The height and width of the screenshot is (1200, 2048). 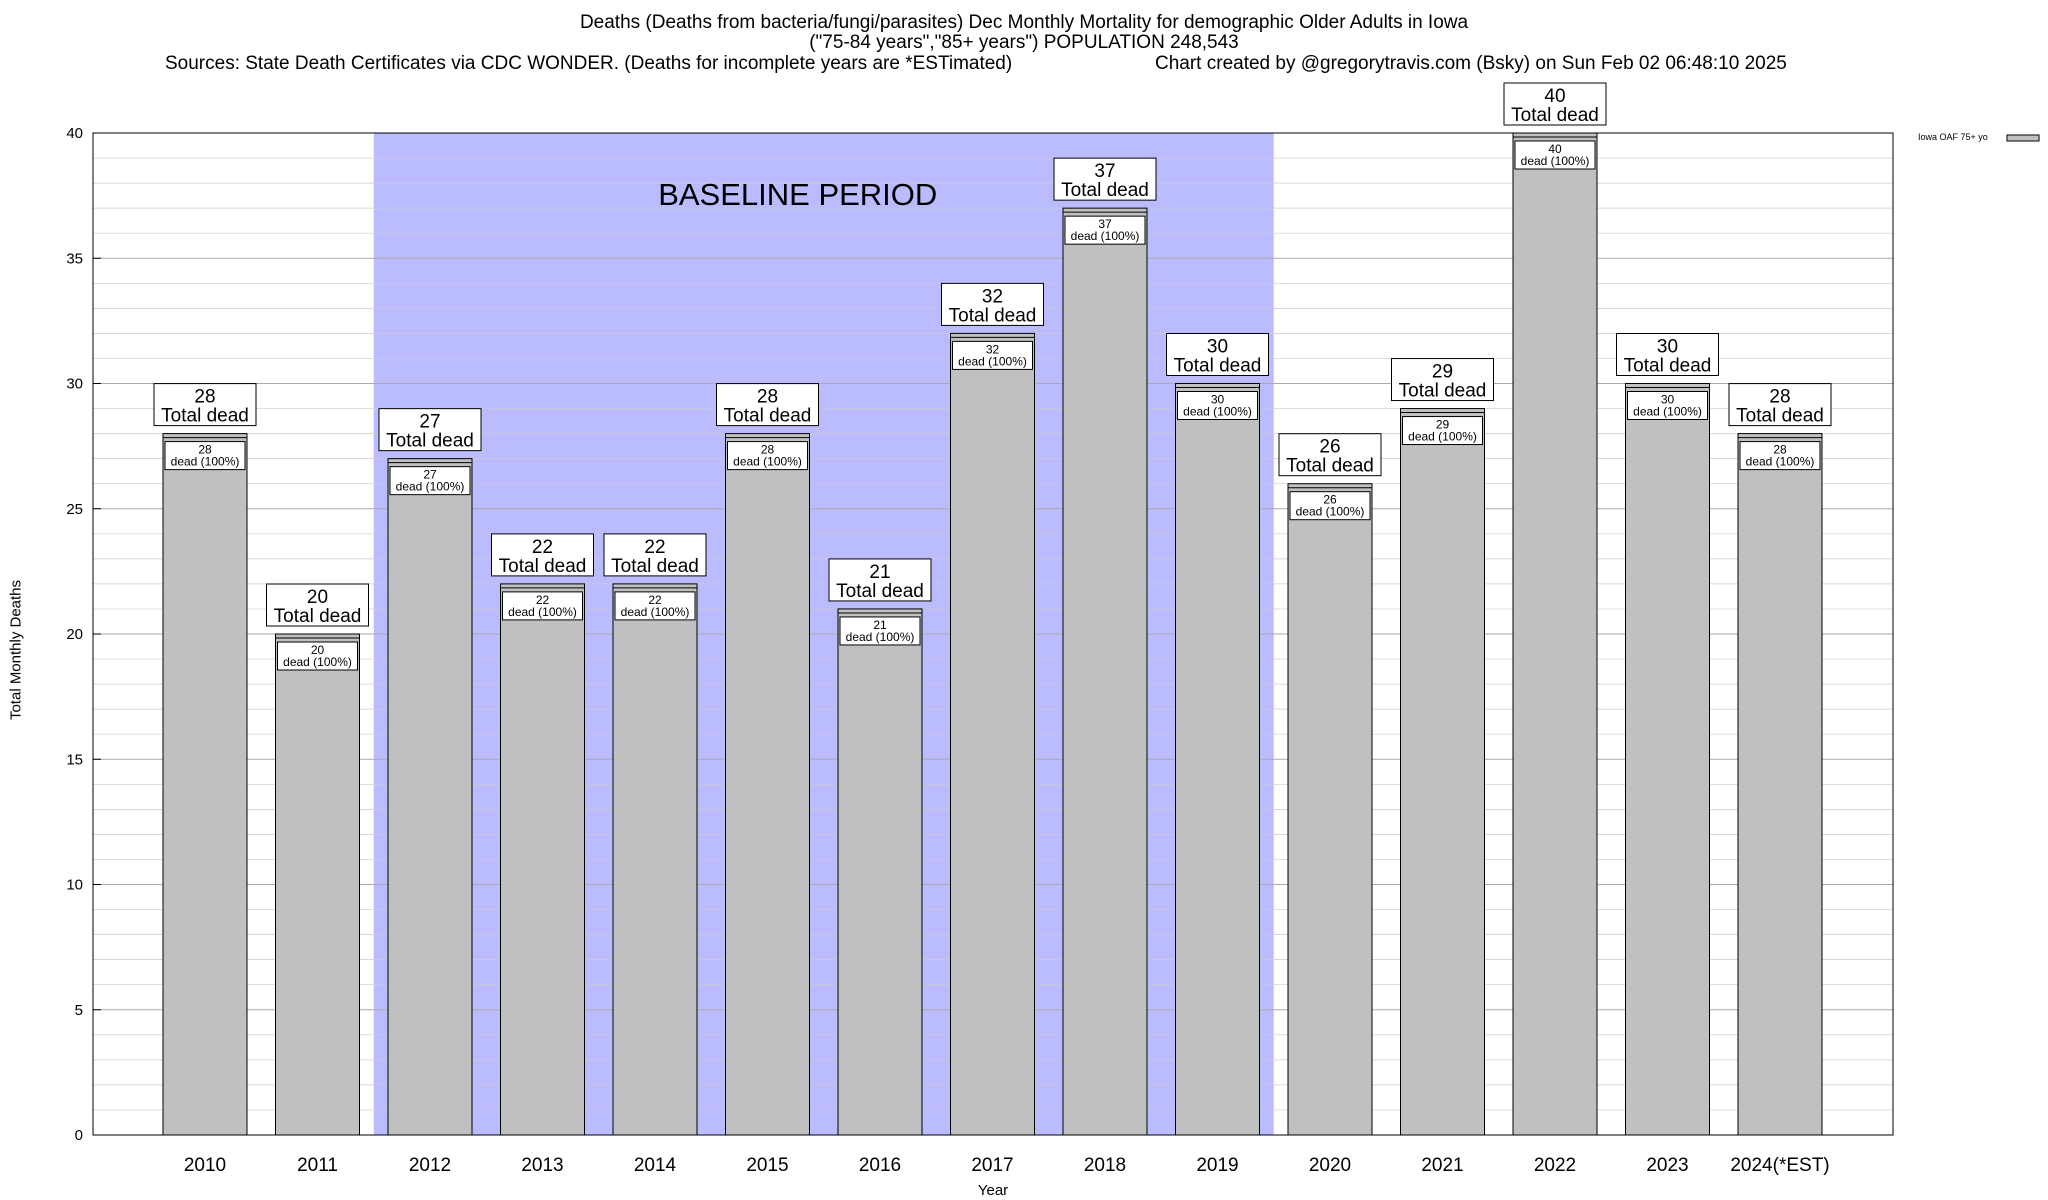 I want to click on x-tick-label: 2019, so click(x=1217, y=1165).